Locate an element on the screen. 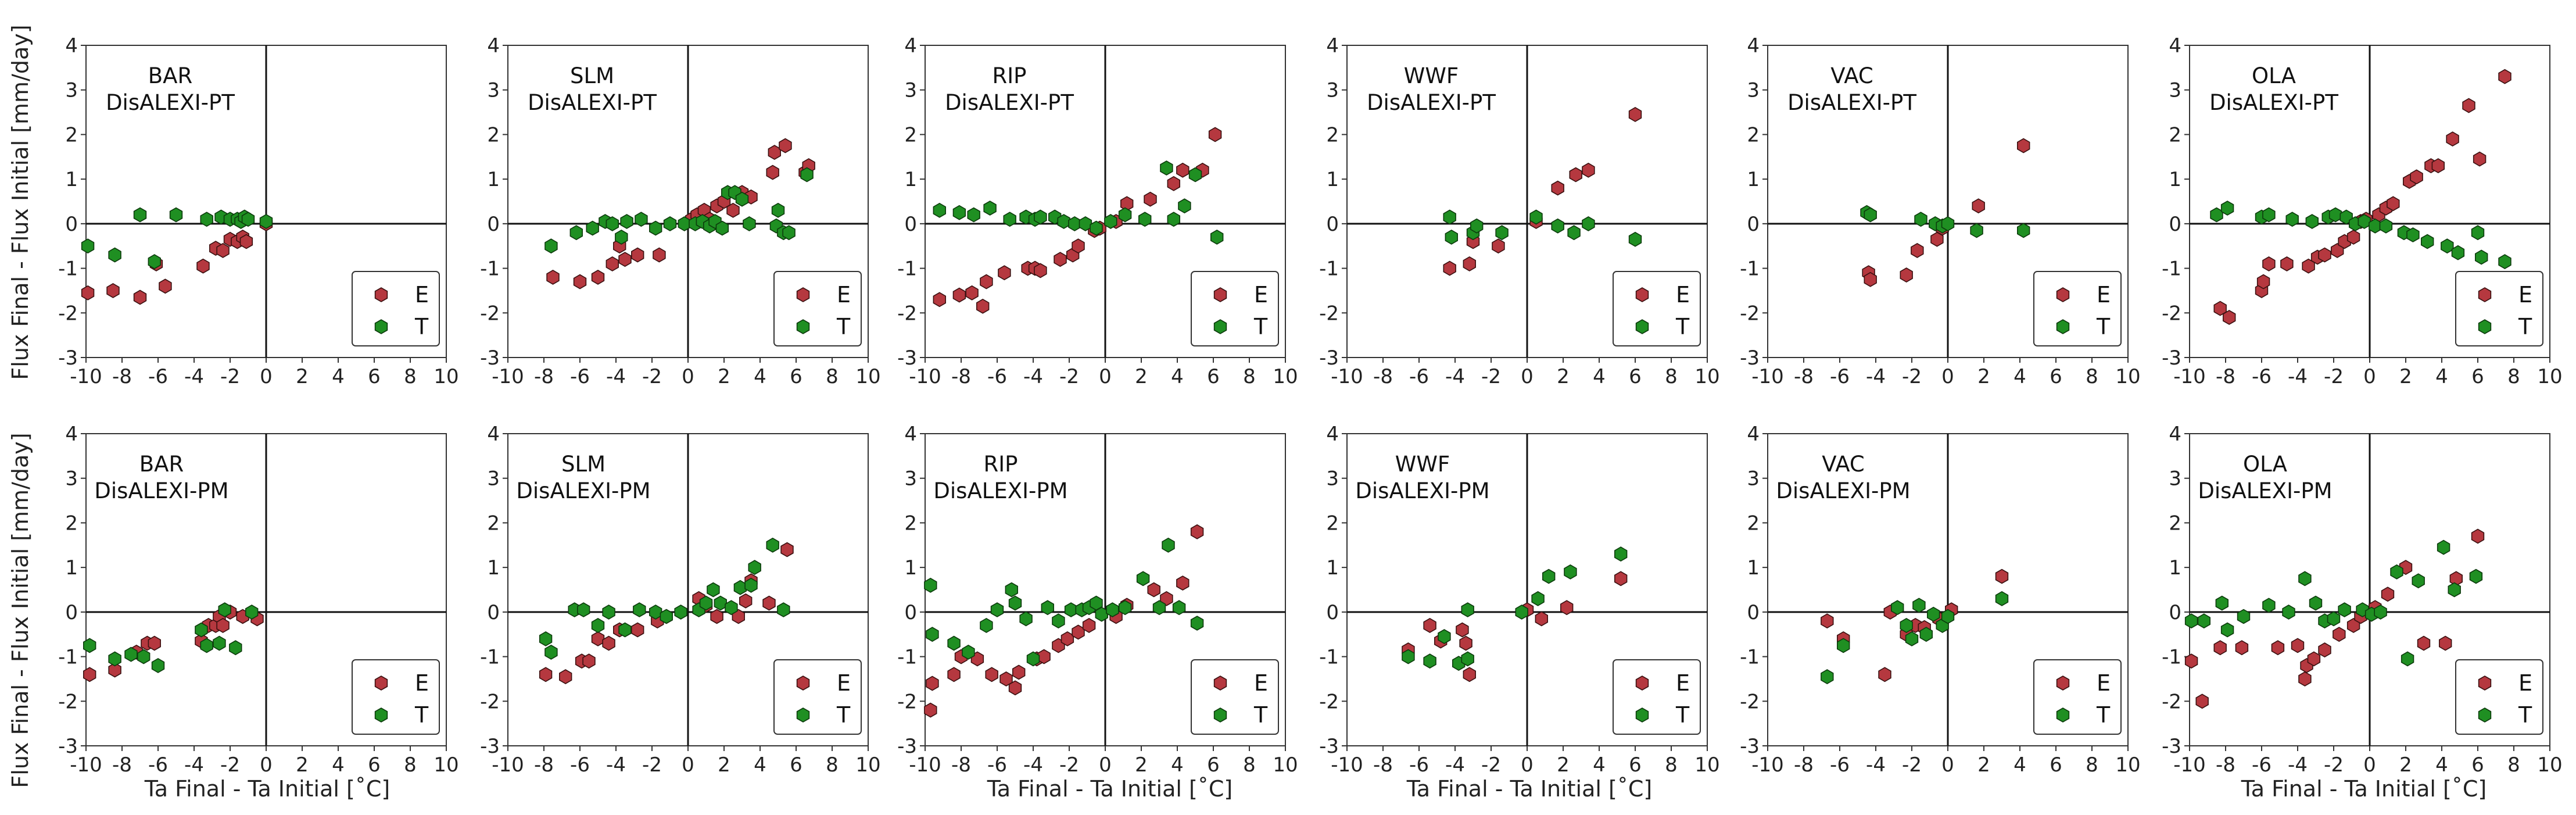 Image resolution: width=2576 pixels, height=815 pixels. legend-box is located at coordinates (2499, 697).